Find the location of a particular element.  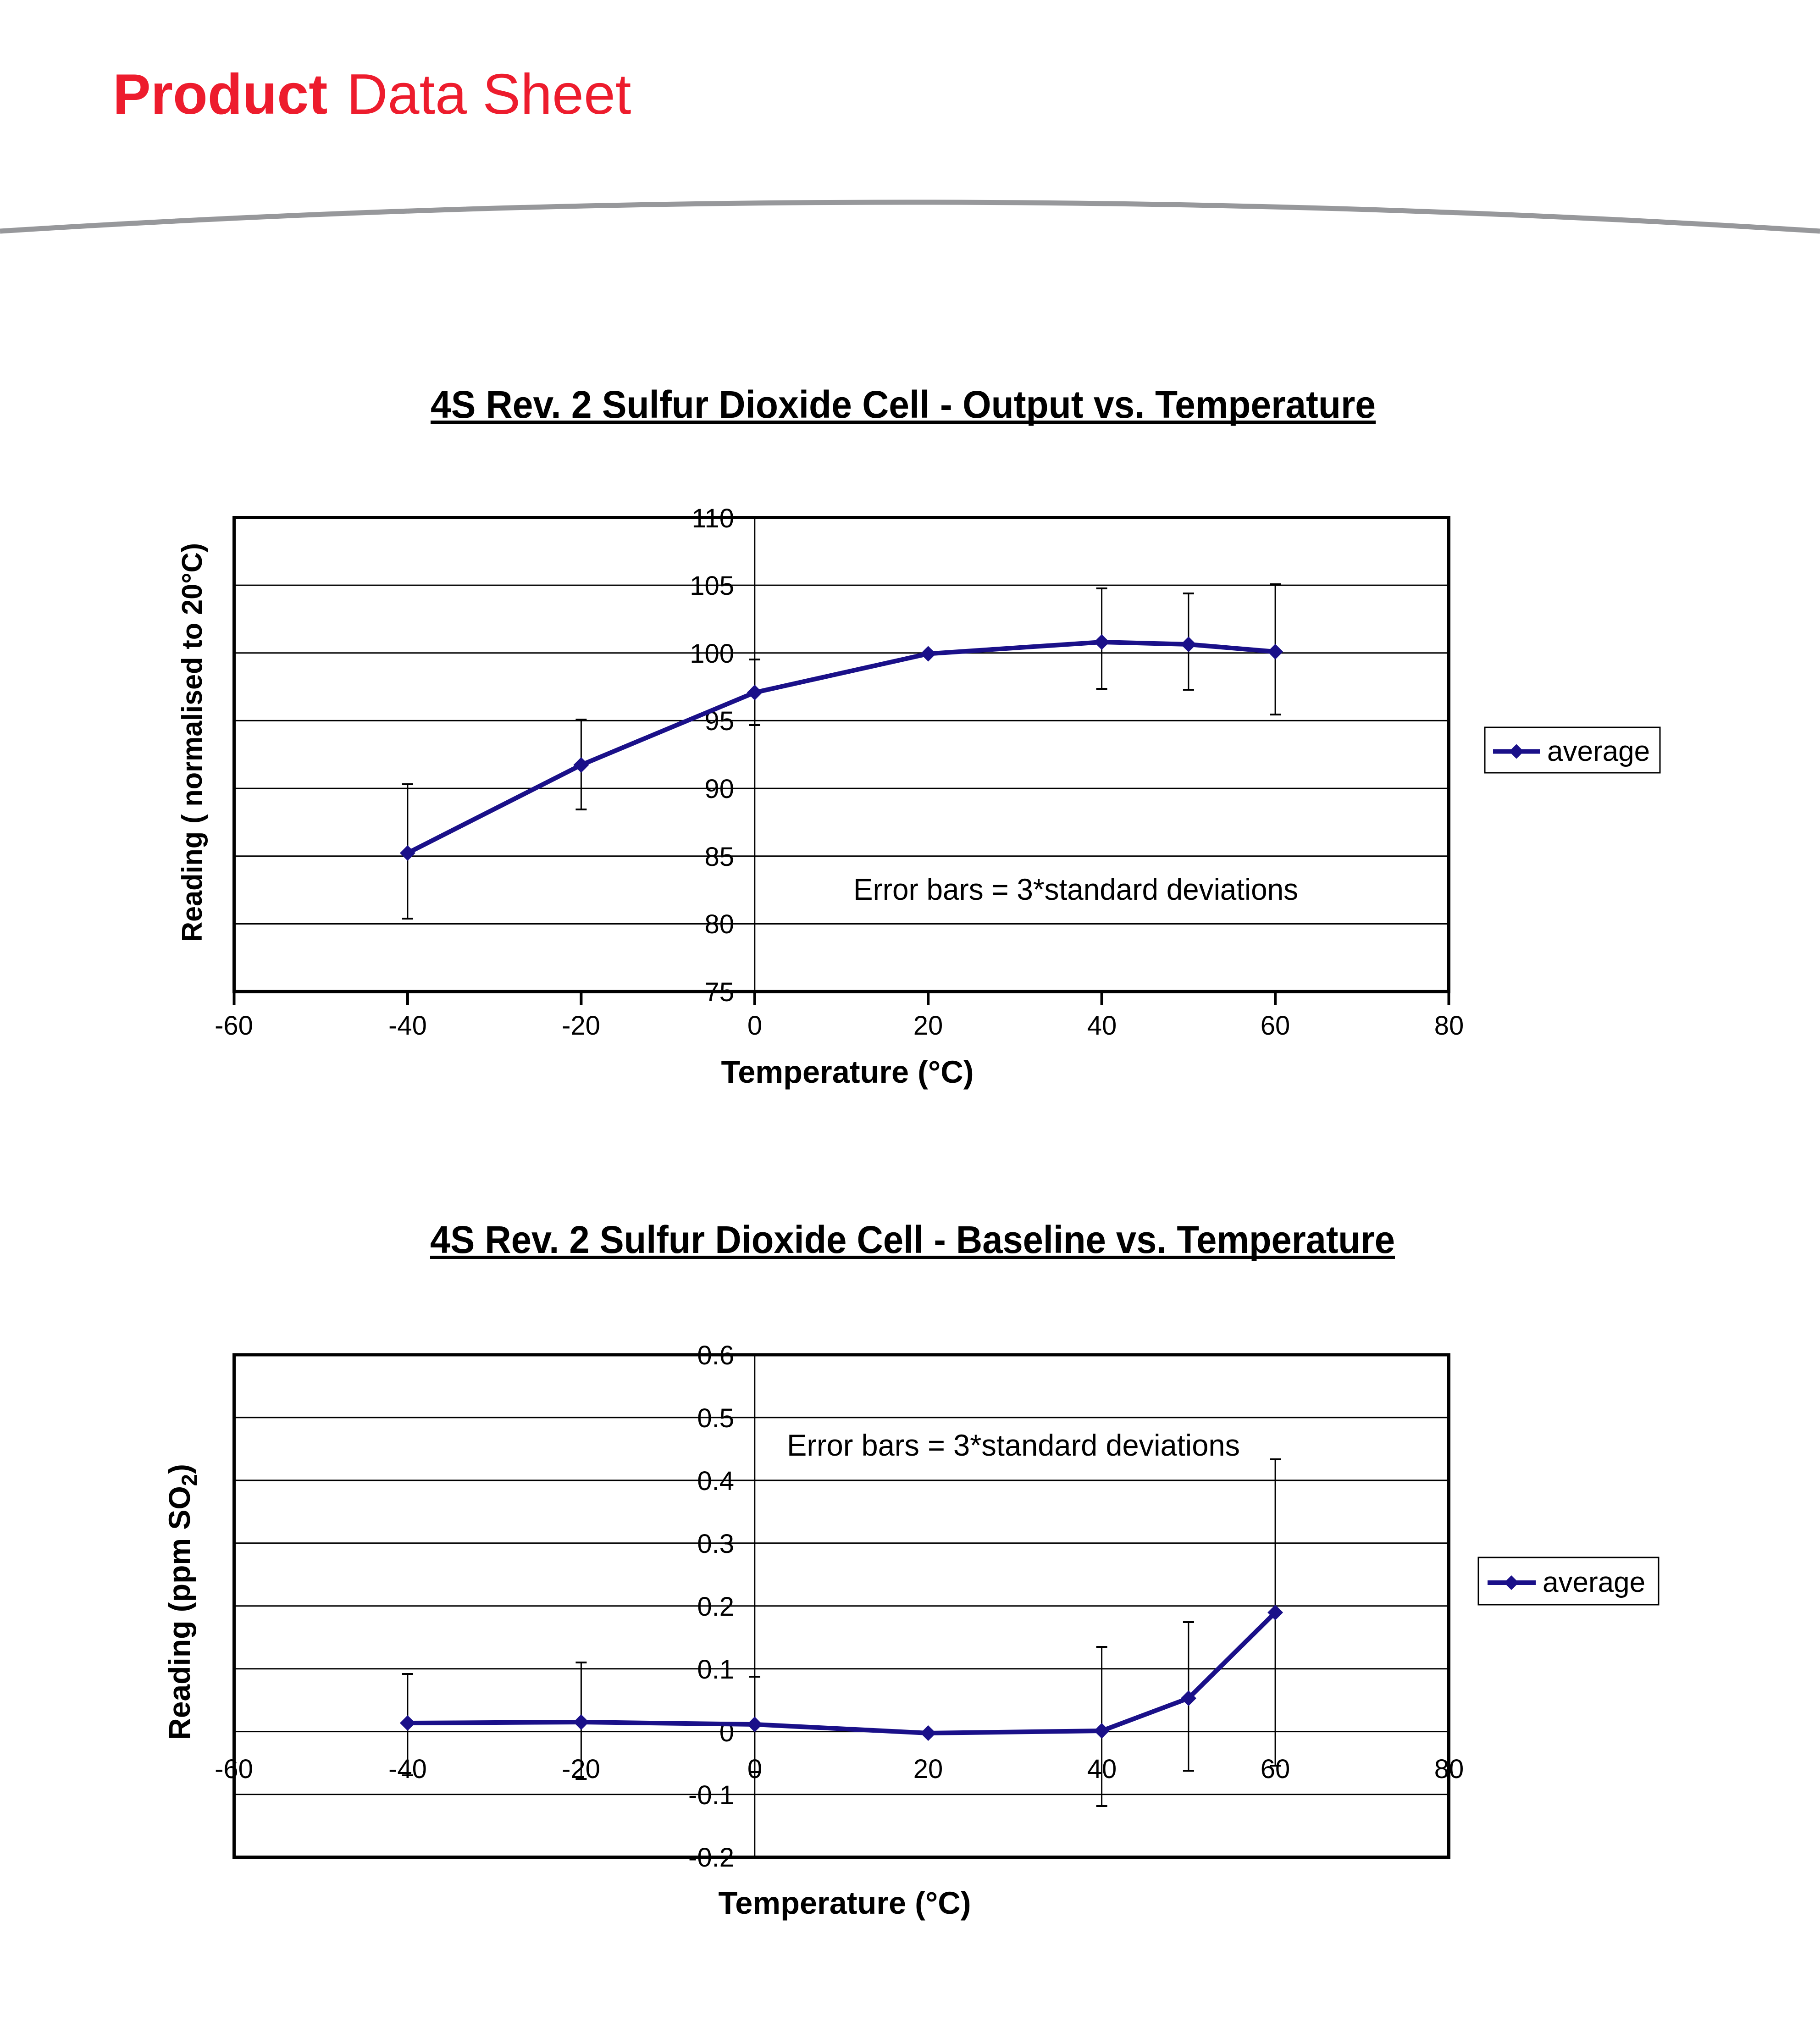

svg-text: 85 is located at coordinates (719, 857).